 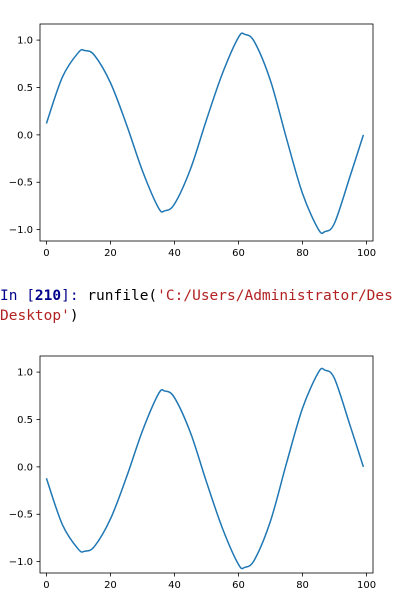 What do you see at coordinates (122, 296) in the screenshot?
I see `runfile-command: runfile(` at bounding box center [122, 296].